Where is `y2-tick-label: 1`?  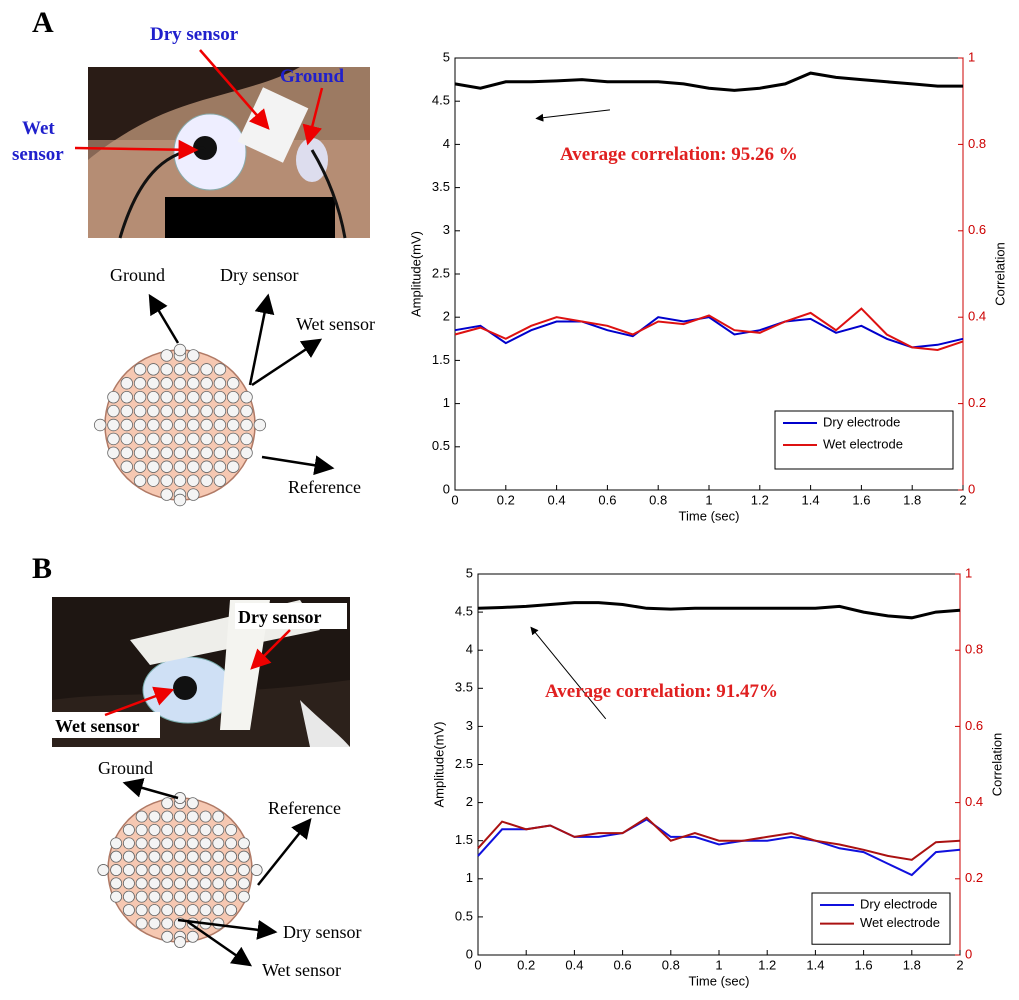 y2-tick-label: 1 is located at coordinates (971, 56).